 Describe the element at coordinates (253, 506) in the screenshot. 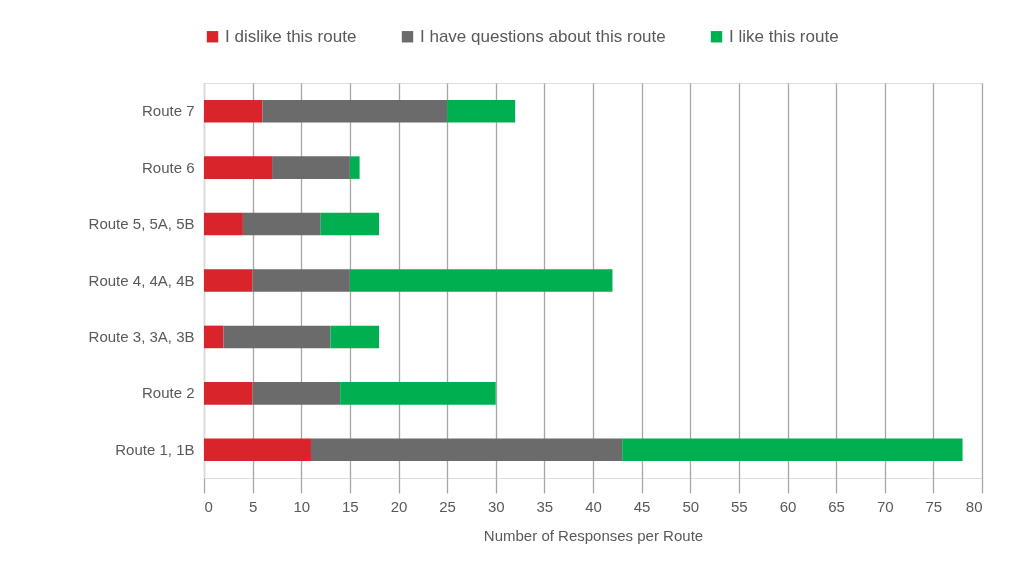

I see `x-tick-label: 5` at that location.